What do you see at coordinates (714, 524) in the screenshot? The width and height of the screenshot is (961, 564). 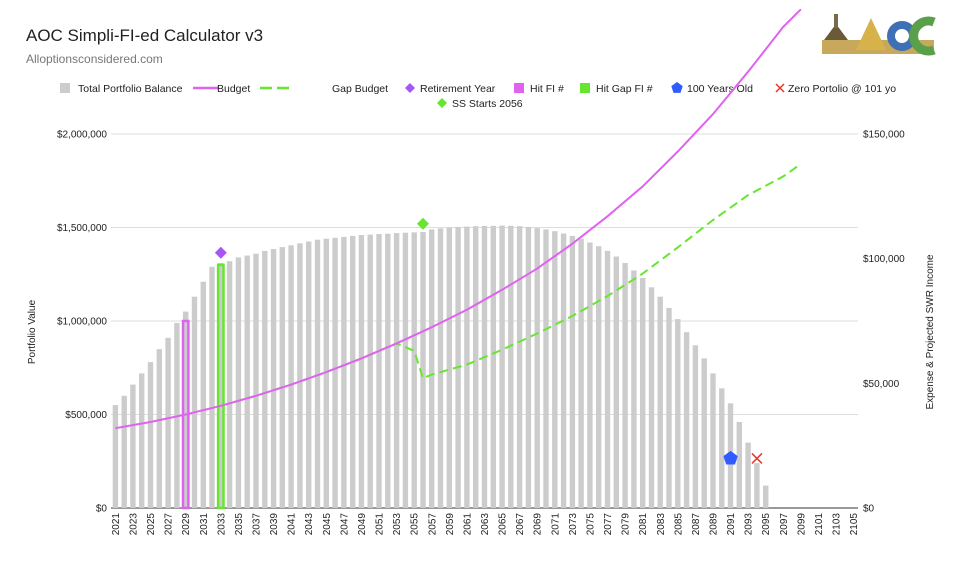 I see `x-tick: 2089` at bounding box center [714, 524].